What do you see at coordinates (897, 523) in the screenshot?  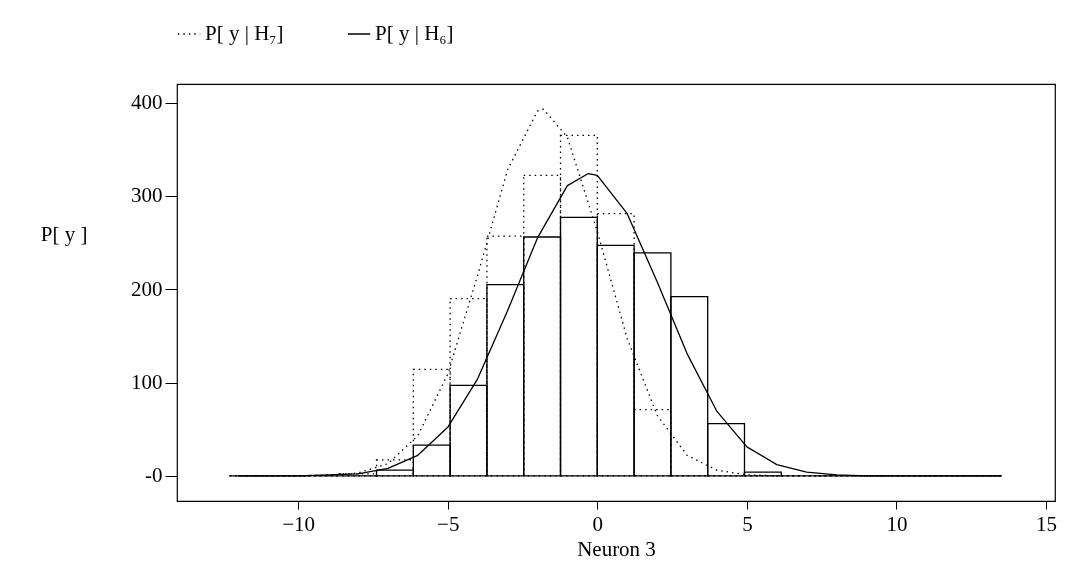 I see `x-tick-label: 10` at bounding box center [897, 523].